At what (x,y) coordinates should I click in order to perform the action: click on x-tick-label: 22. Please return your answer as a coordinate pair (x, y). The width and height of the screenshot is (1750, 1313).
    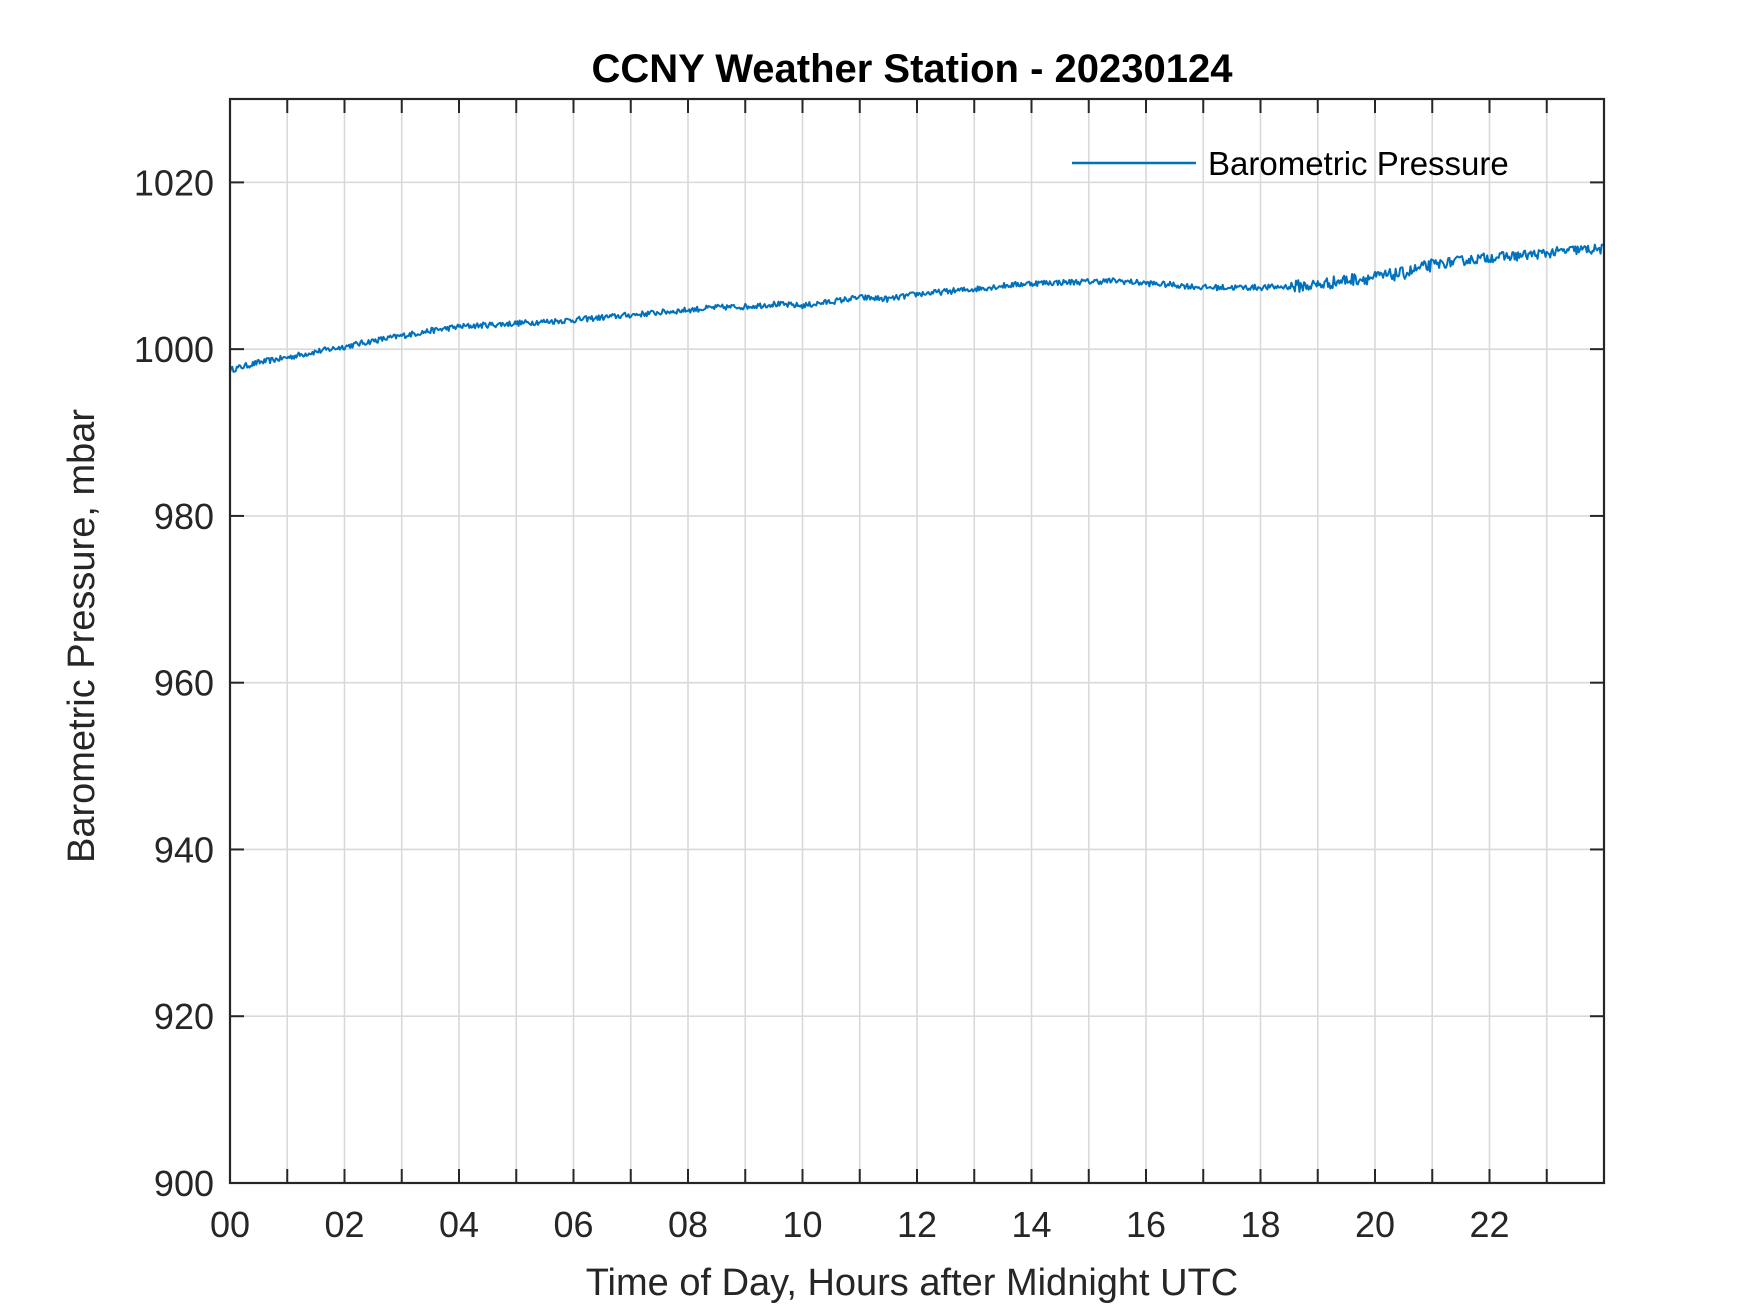
    Looking at the image, I should click on (1489, 1224).